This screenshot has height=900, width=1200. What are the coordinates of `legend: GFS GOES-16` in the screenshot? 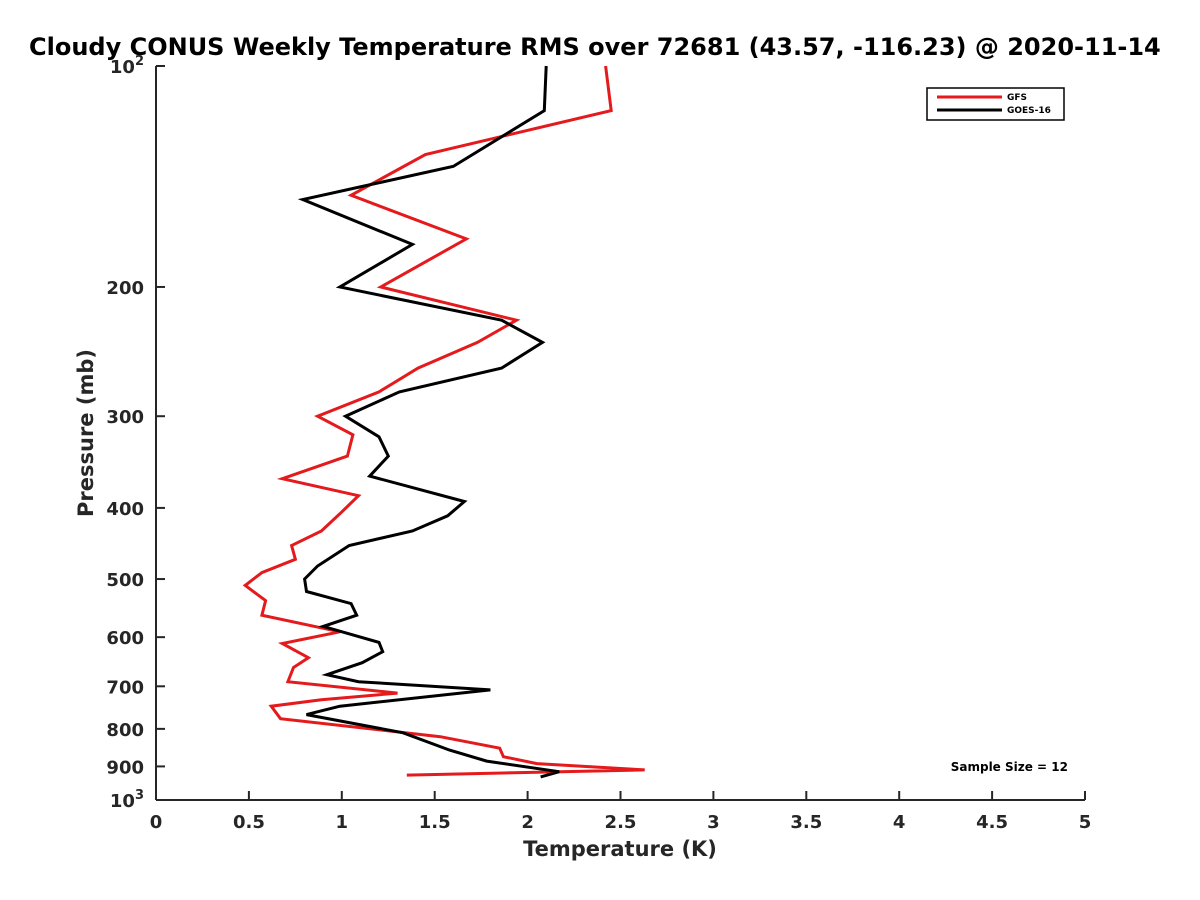 It's located at (995, 104).